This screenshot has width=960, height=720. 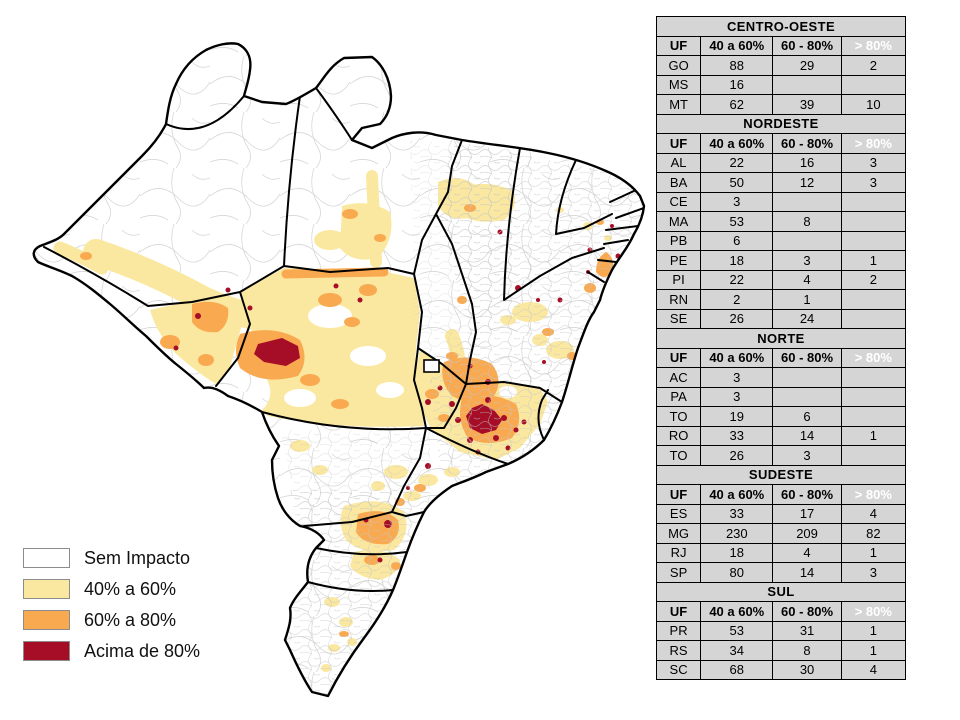 What do you see at coordinates (678, 65) in the screenshot?
I see `uf-cell: GO` at bounding box center [678, 65].